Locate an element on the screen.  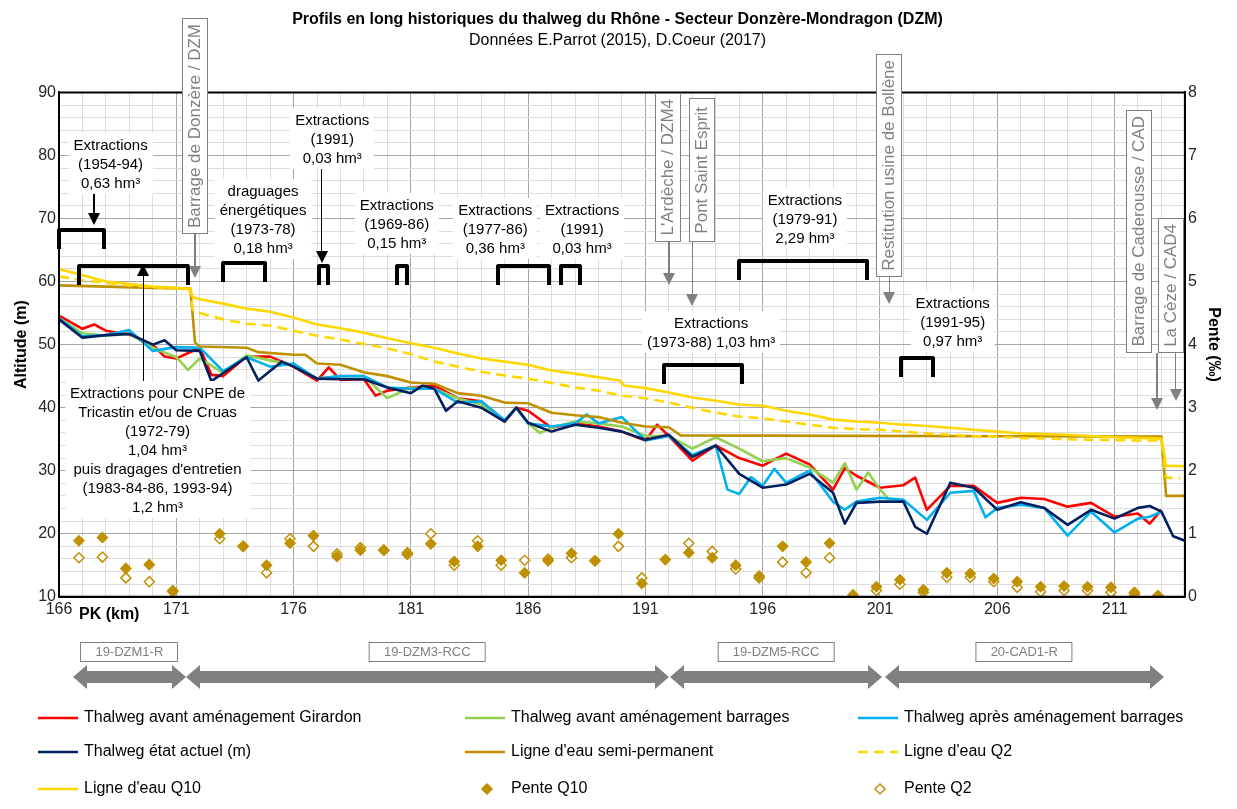
x-tick-label: 206 is located at coordinates (997, 608).